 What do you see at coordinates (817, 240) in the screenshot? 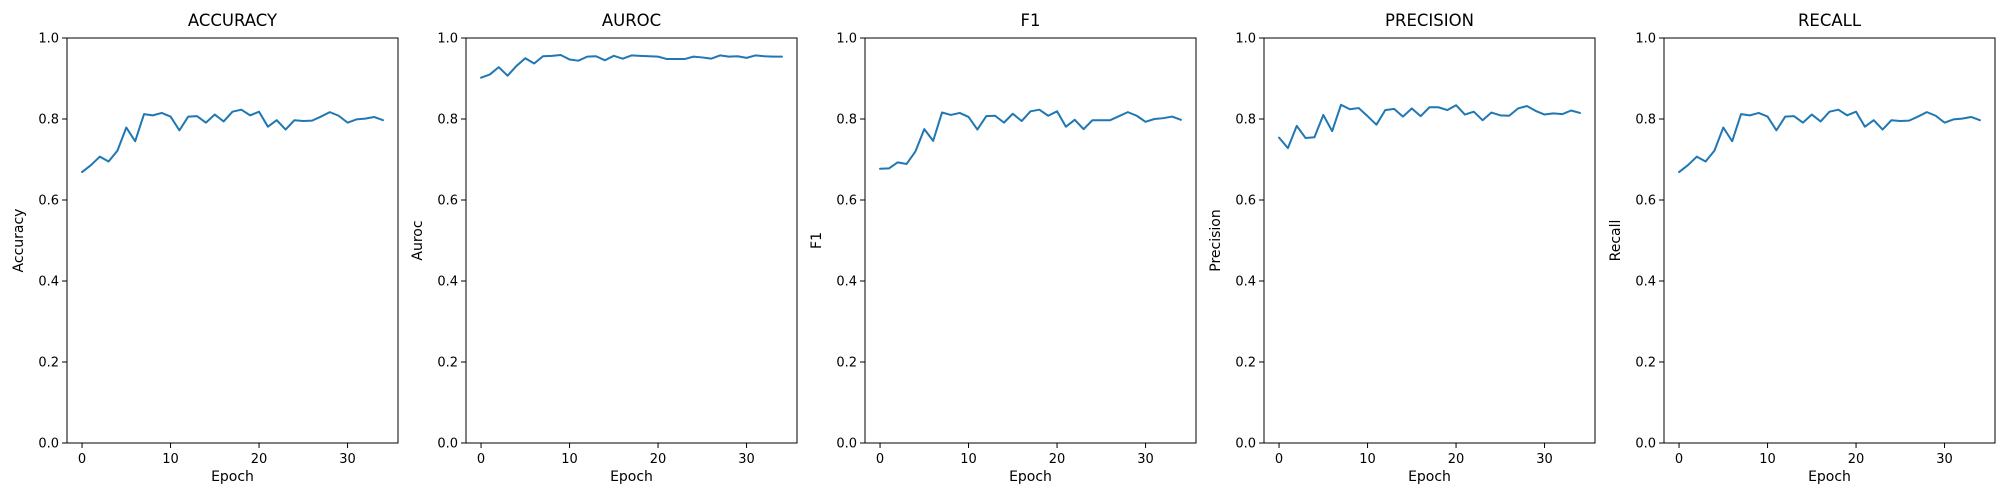
I see `y-axis-label: F1` at bounding box center [817, 240].